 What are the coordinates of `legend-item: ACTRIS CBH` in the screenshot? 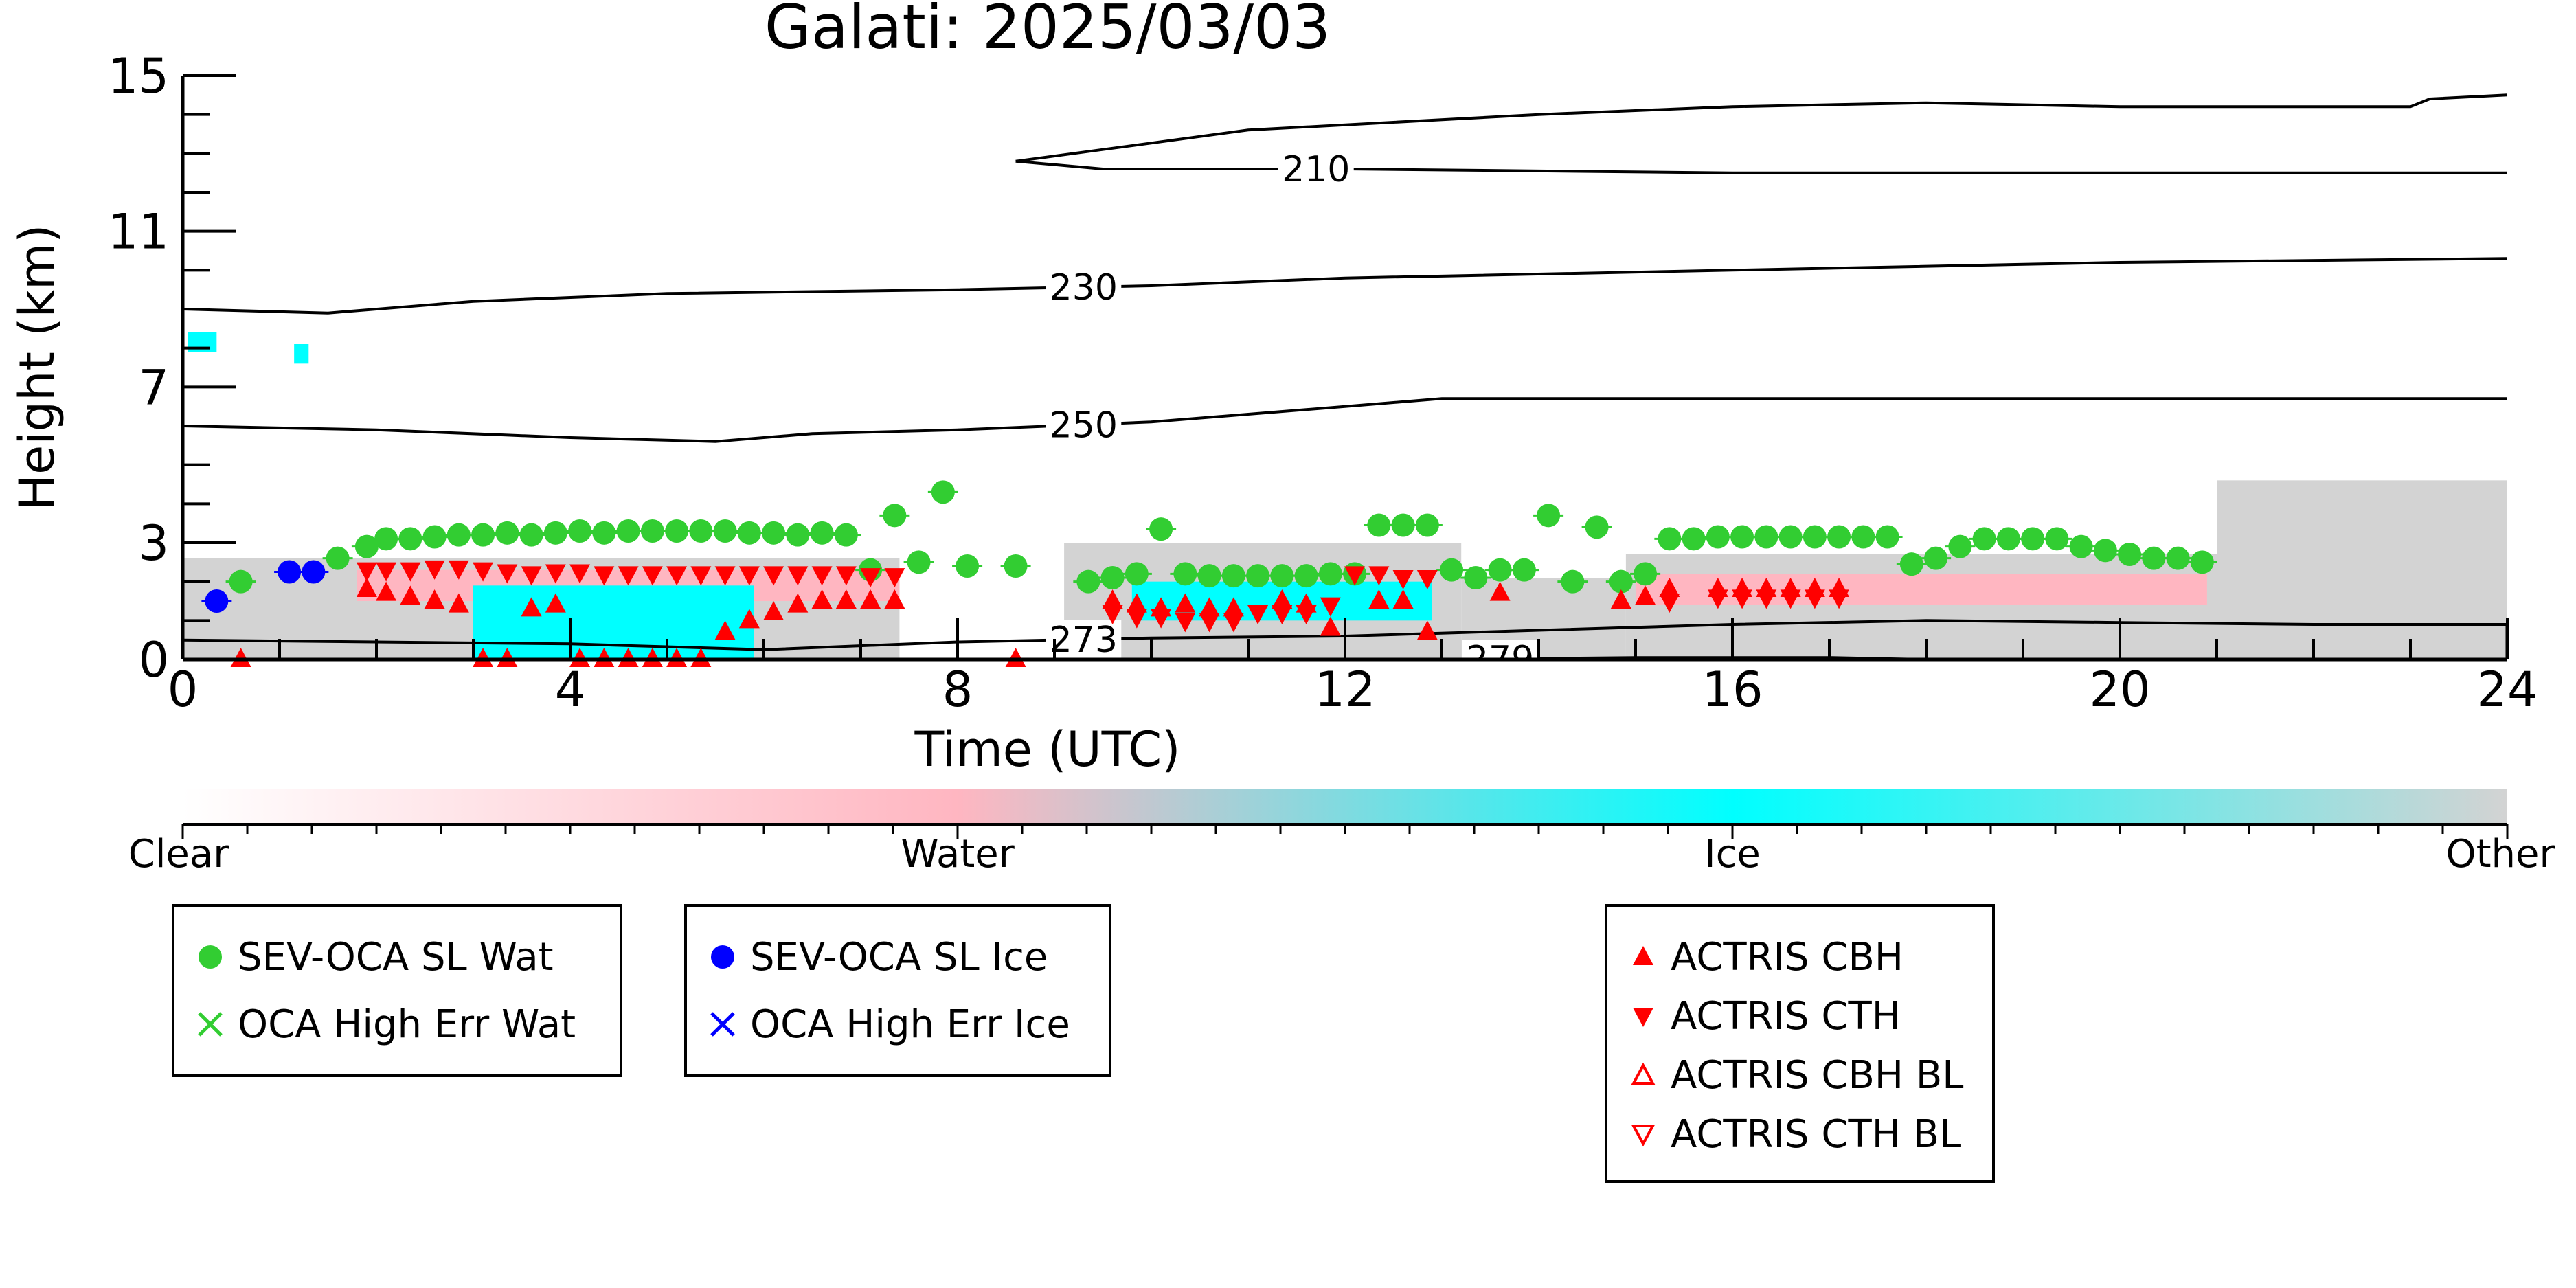 It's located at (1763, 957).